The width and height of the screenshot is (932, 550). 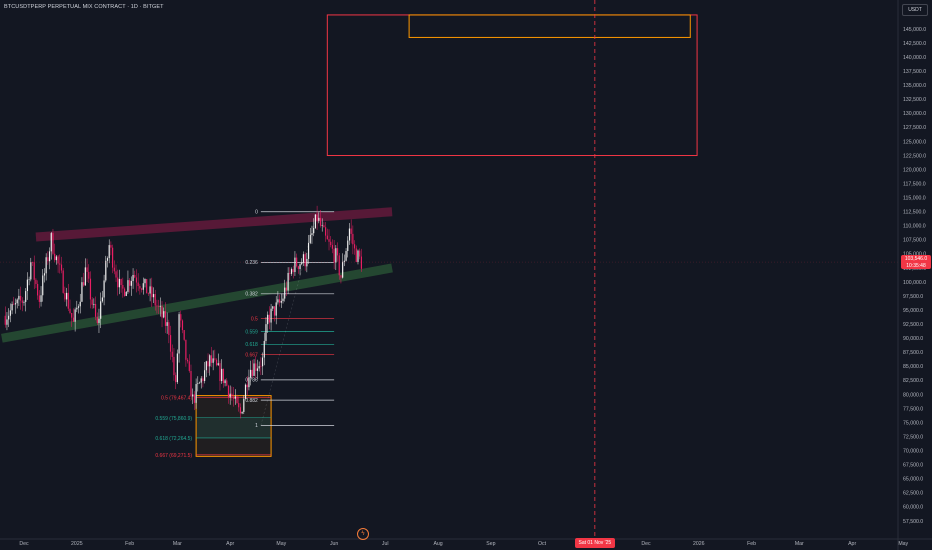 What do you see at coordinates (256, 213) in the screenshot?
I see `fib-level-label: 0` at bounding box center [256, 213].